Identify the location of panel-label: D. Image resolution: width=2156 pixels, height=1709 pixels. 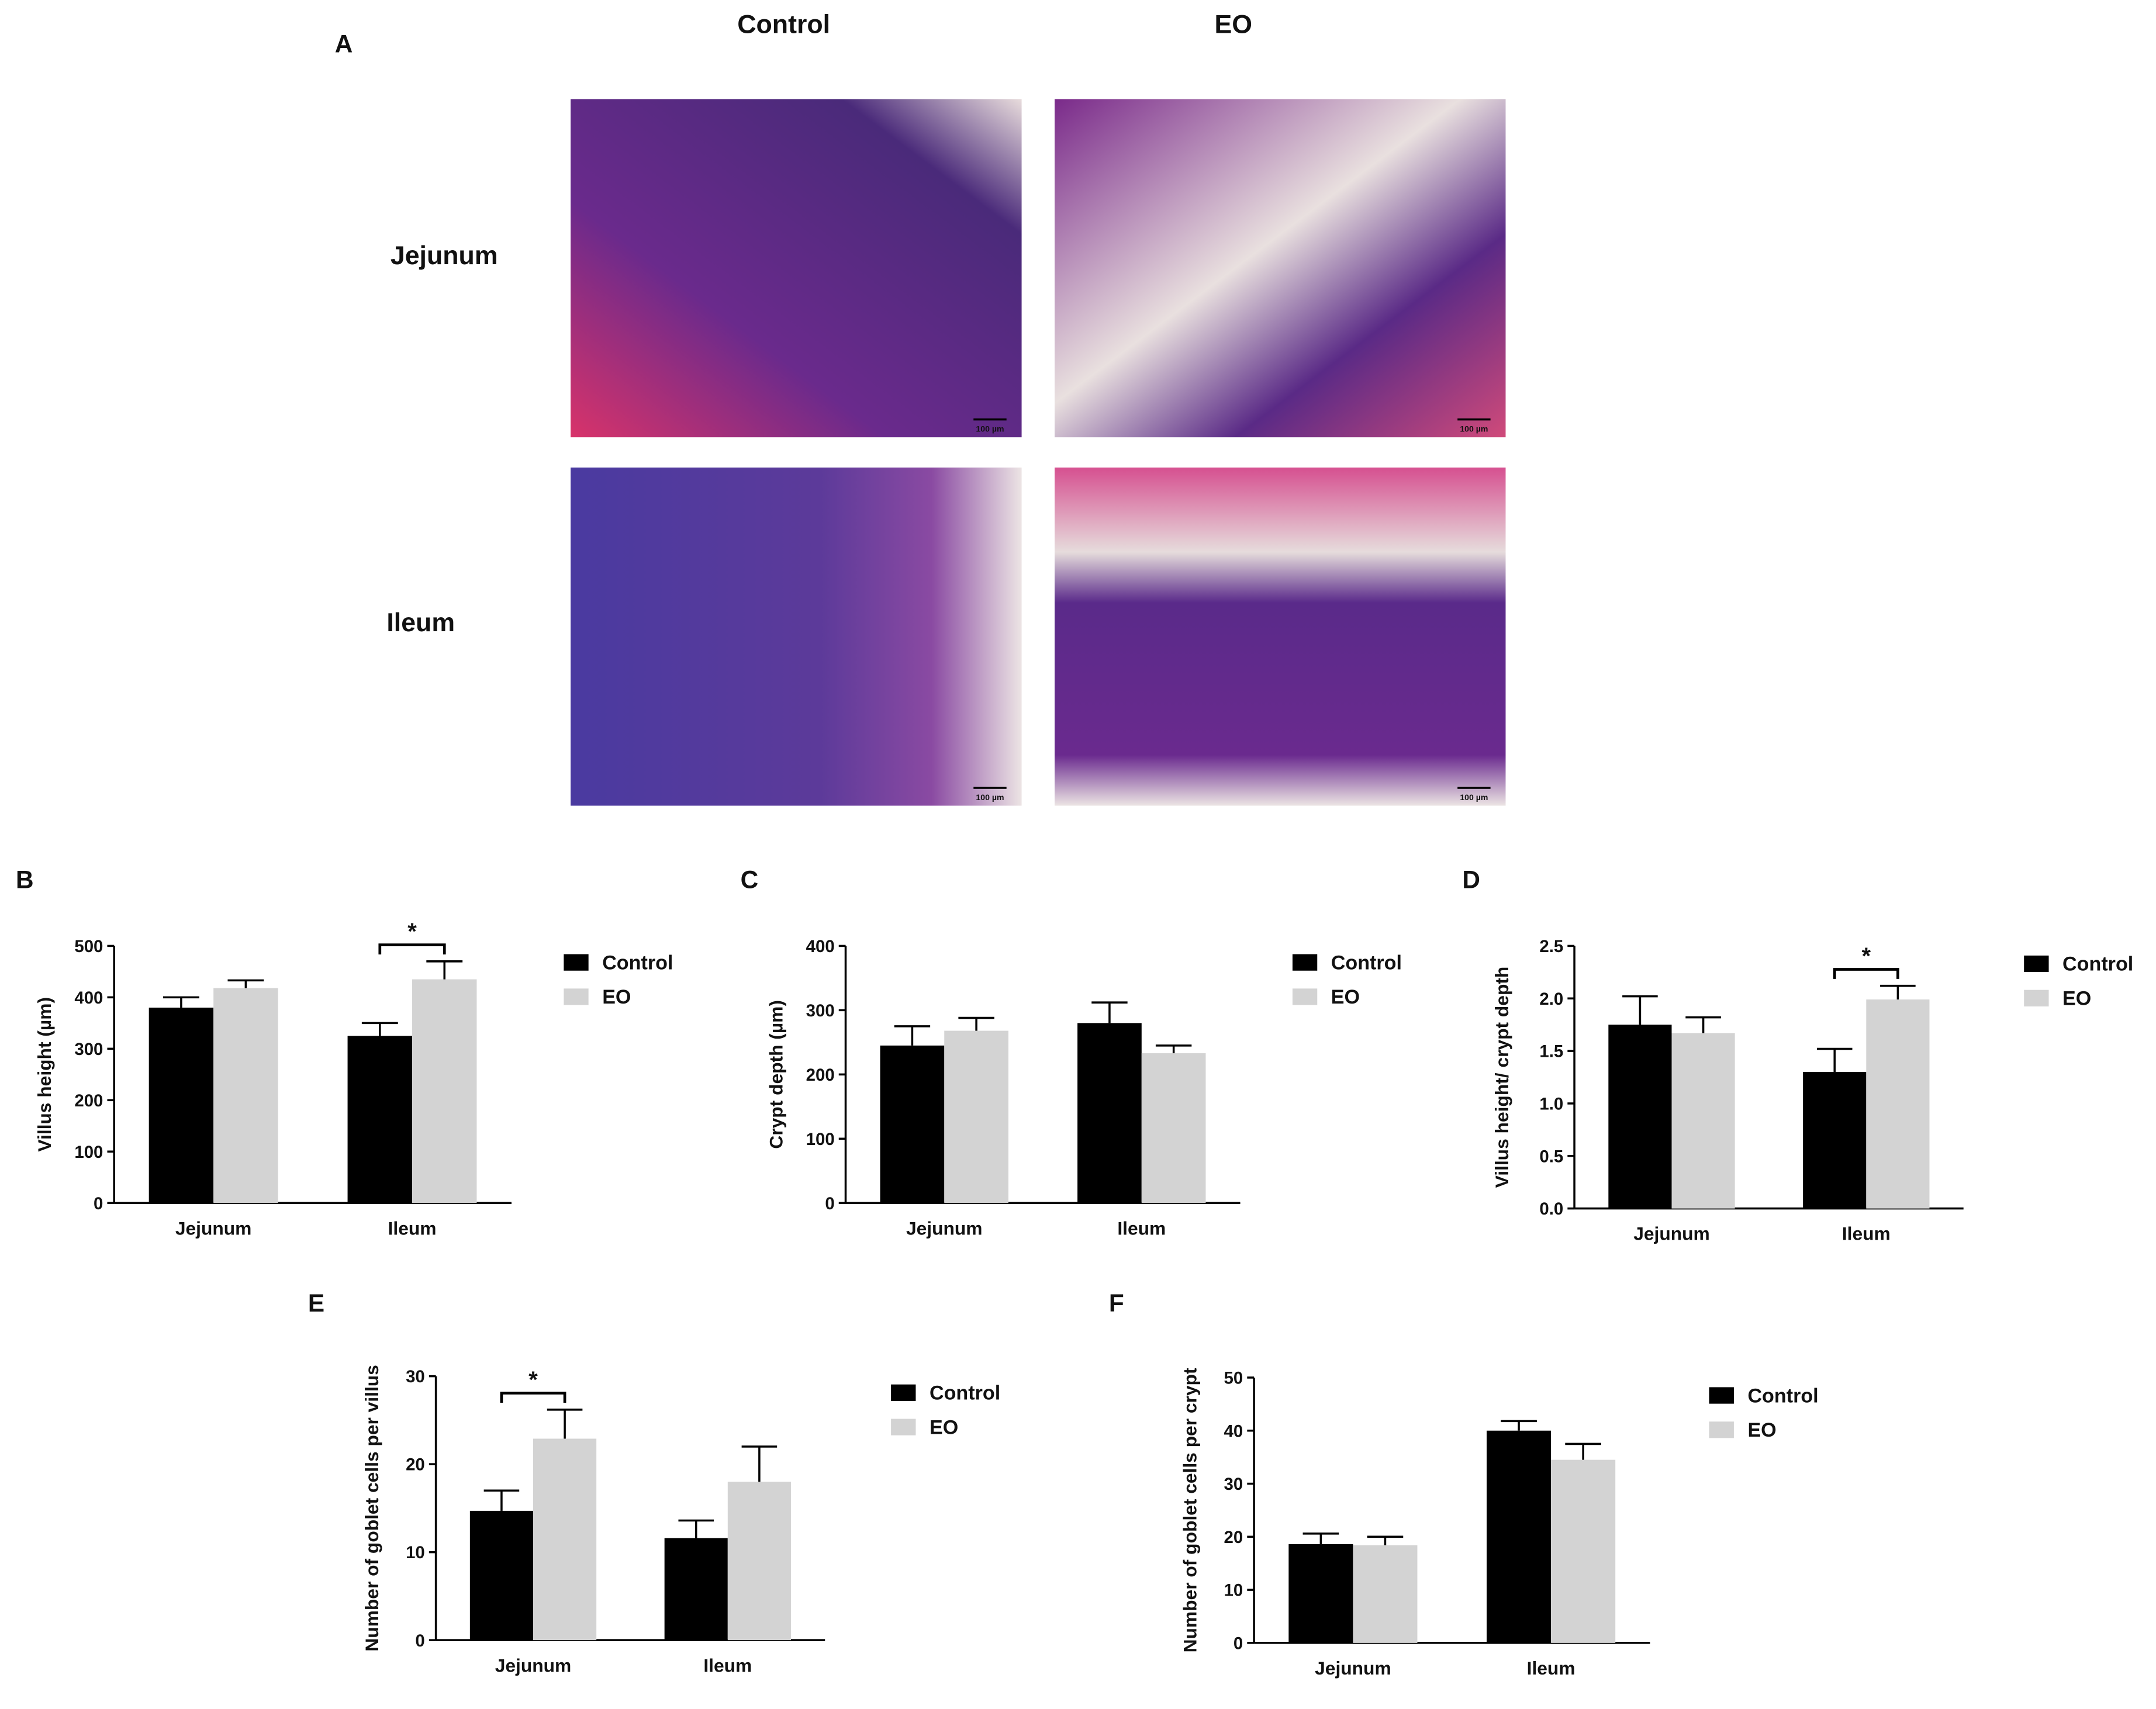
(1471, 880).